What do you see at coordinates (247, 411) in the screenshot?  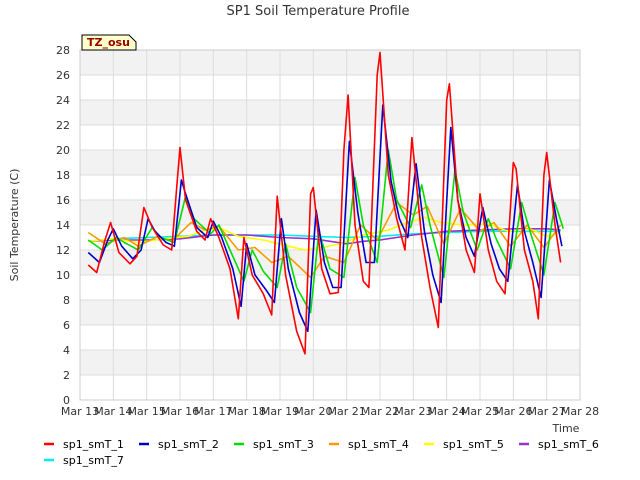 I see `x-tick-label: Mar 18` at bounding box center [247, 411].